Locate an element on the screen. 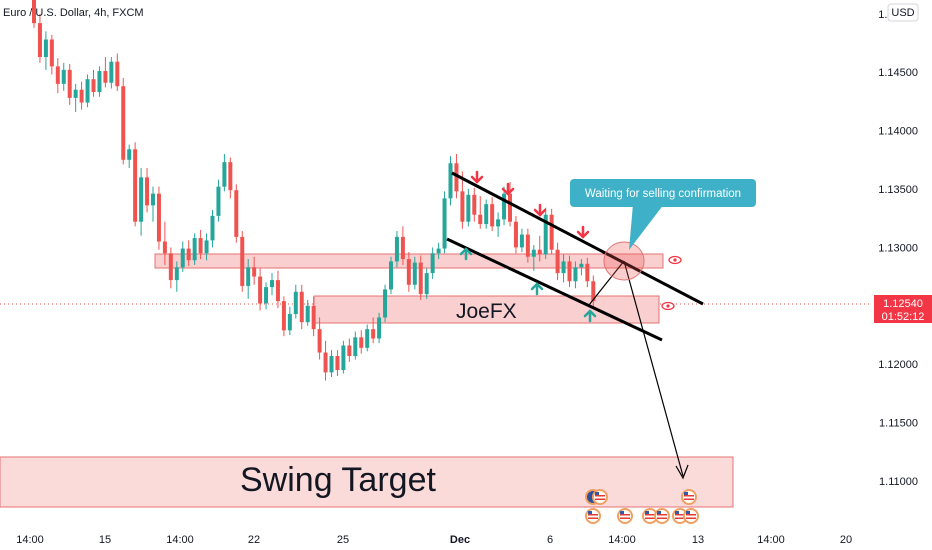 The height and width of the screenshot is (550, 932). x-tick-label: 20 is located at coordinates (846, 540).